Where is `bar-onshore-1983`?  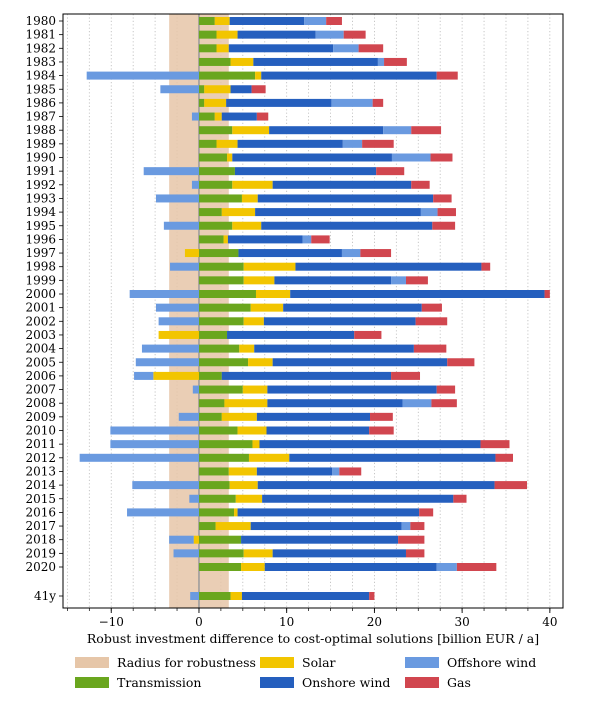
bar-onshore-1983 is located at coordinates (315, 61).